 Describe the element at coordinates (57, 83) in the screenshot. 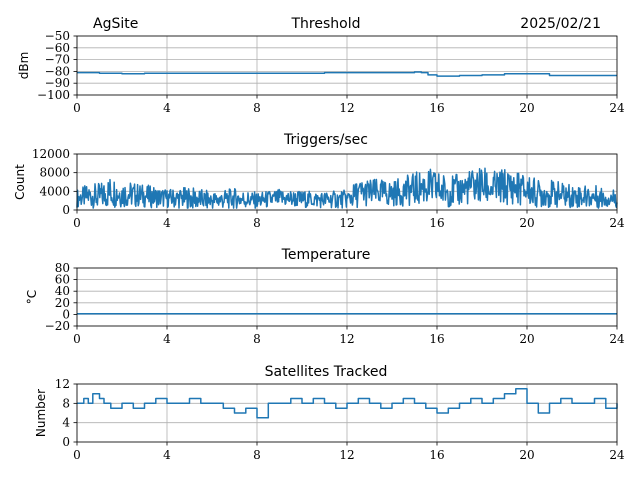

I see `y-tick-label: −90` at that location.